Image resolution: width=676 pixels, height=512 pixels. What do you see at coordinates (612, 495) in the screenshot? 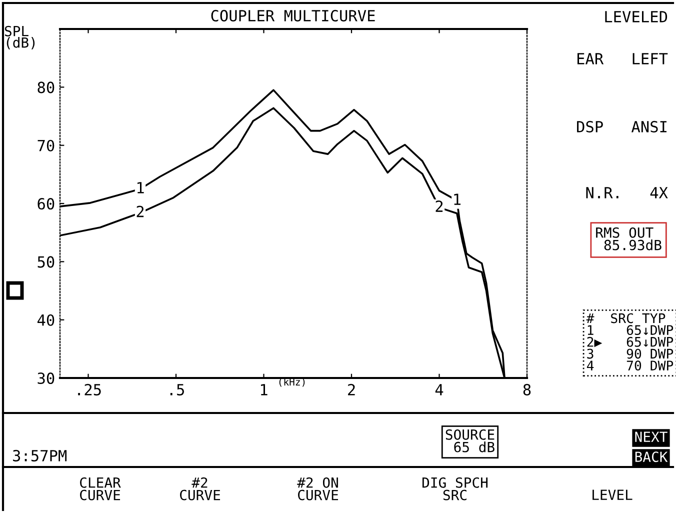
I see `text: LEVEL` at bounding box center [612, 495].